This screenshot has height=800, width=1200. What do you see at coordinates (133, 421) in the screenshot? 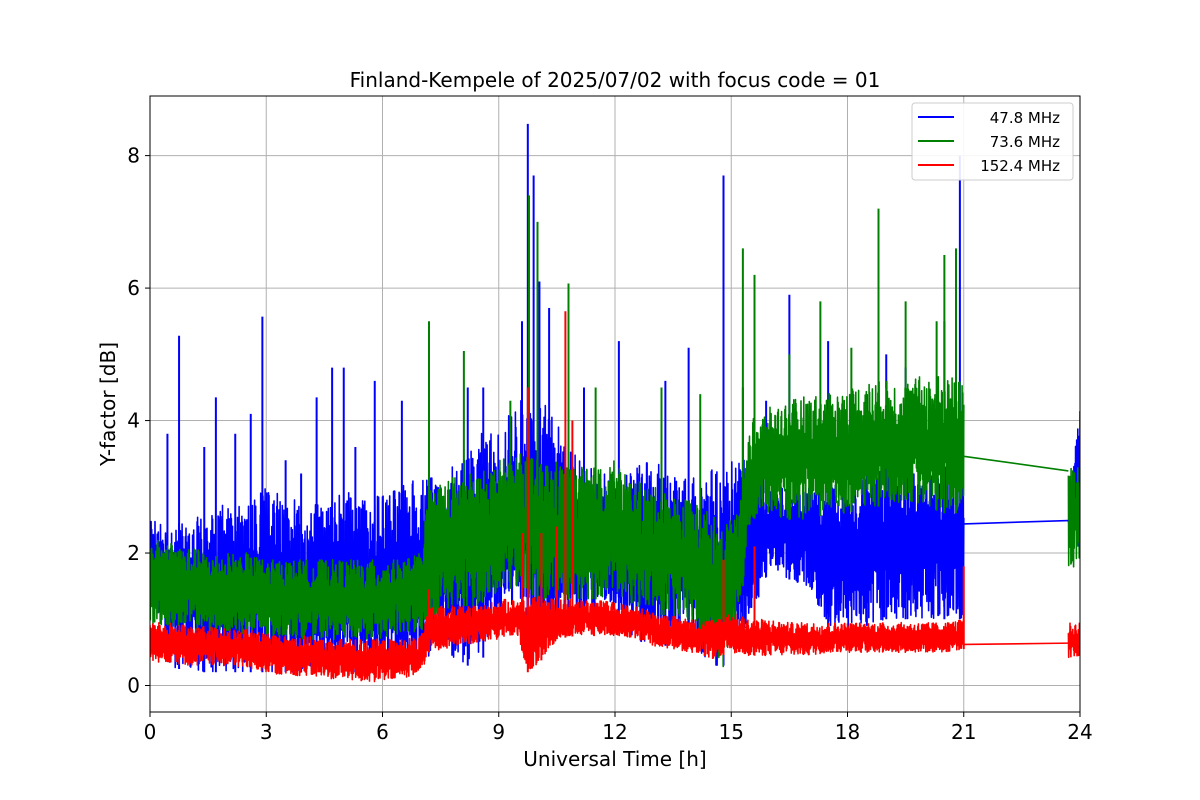
I see `y-tick-label: 4` at bounding box center [133, 421].